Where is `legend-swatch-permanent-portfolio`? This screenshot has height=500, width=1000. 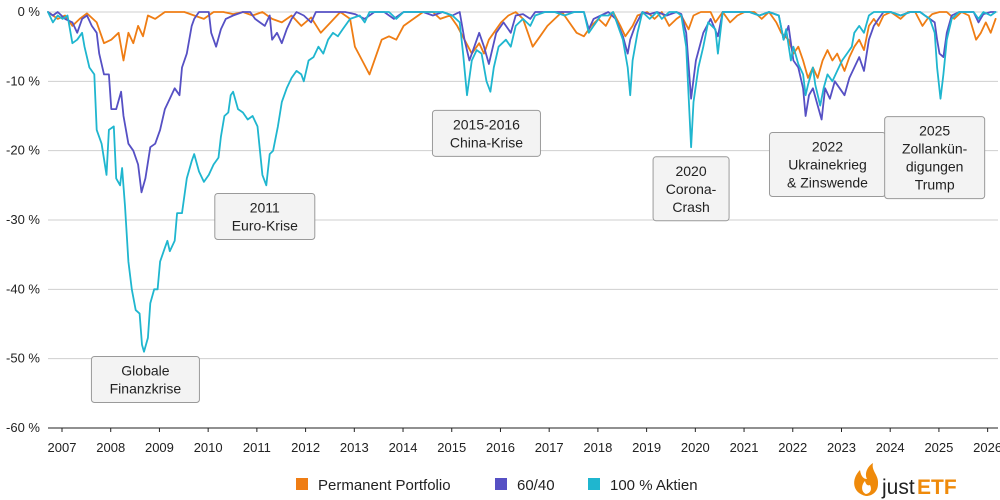
legend-swatch-permanent-portfolio is located at coordinates (302, 484).